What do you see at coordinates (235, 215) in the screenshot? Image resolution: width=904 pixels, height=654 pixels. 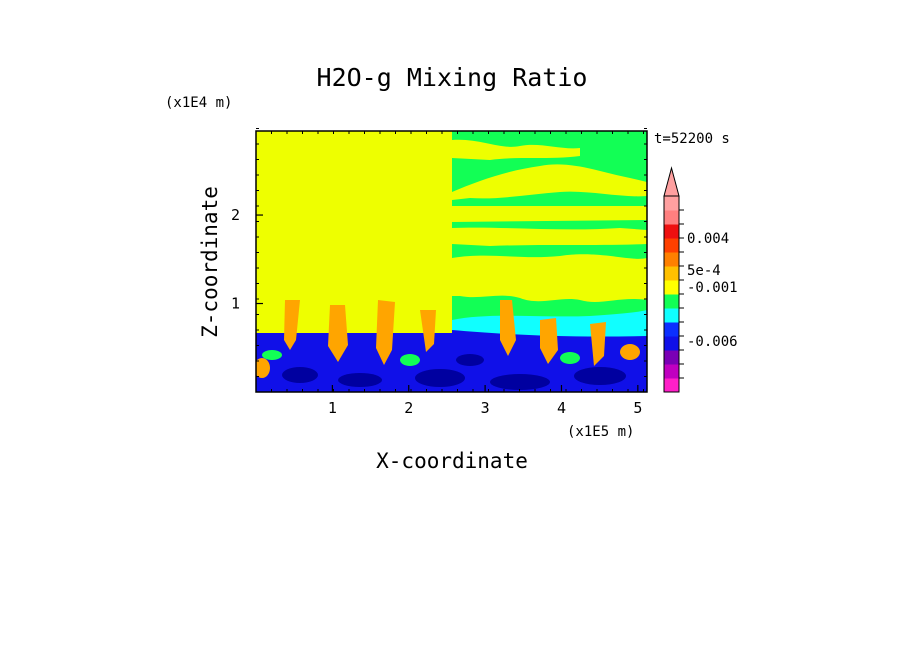 I see `y-tick-label: 2` at bounding box center [235, 215].